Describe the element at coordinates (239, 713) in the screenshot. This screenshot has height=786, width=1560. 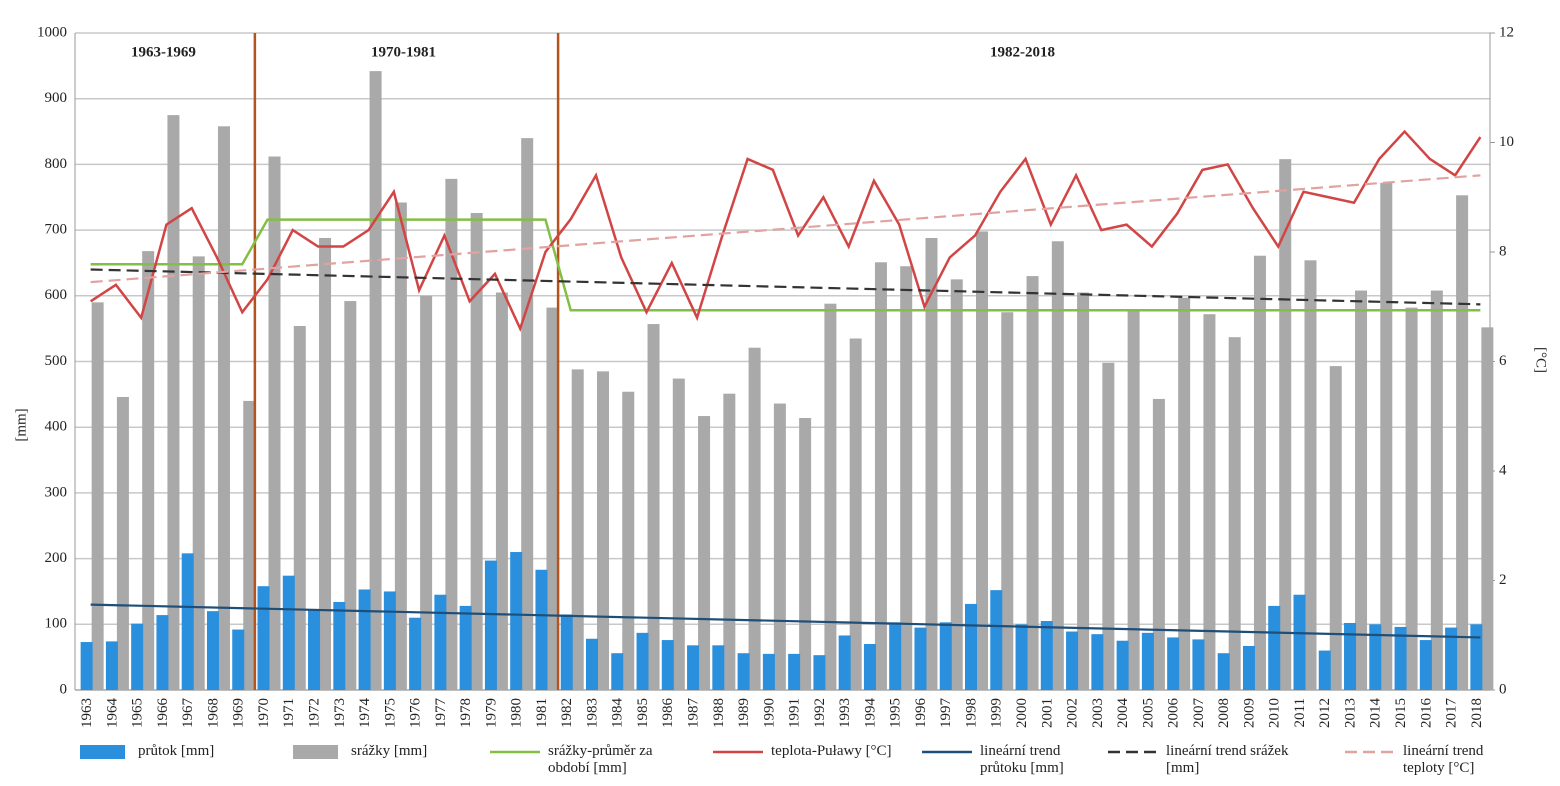
I see `x-tick-label: 1969` at that location.